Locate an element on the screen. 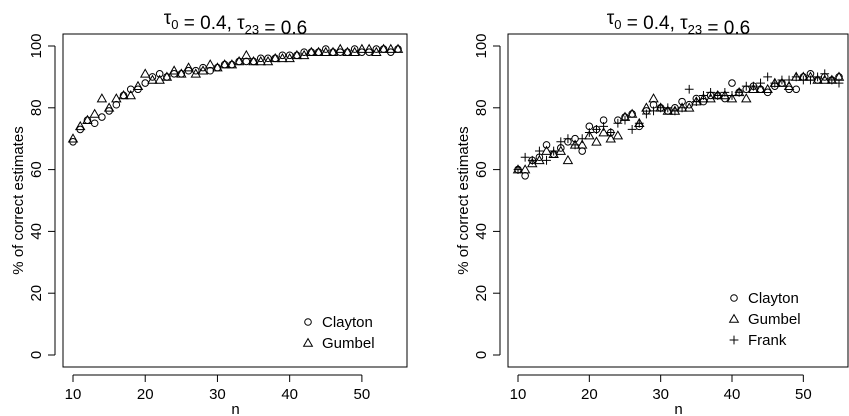  y-tick-label: 40 is located at coordinates (481, 231).